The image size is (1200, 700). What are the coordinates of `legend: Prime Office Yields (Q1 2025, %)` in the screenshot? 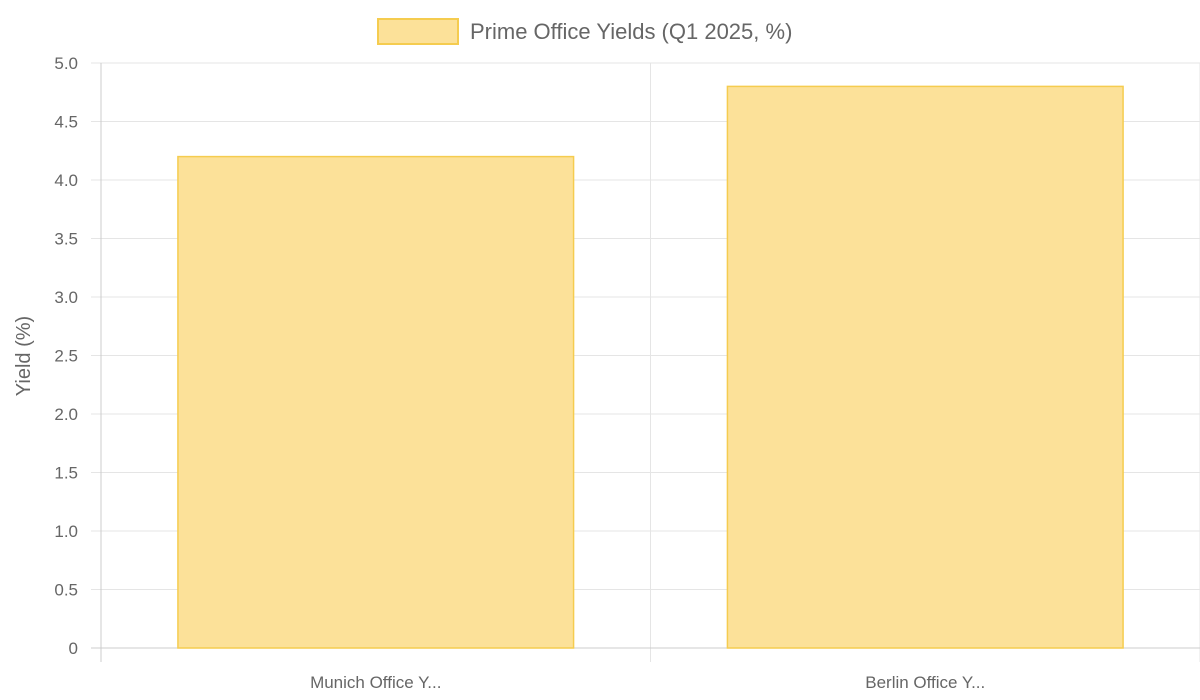 It's located at (584, 31).